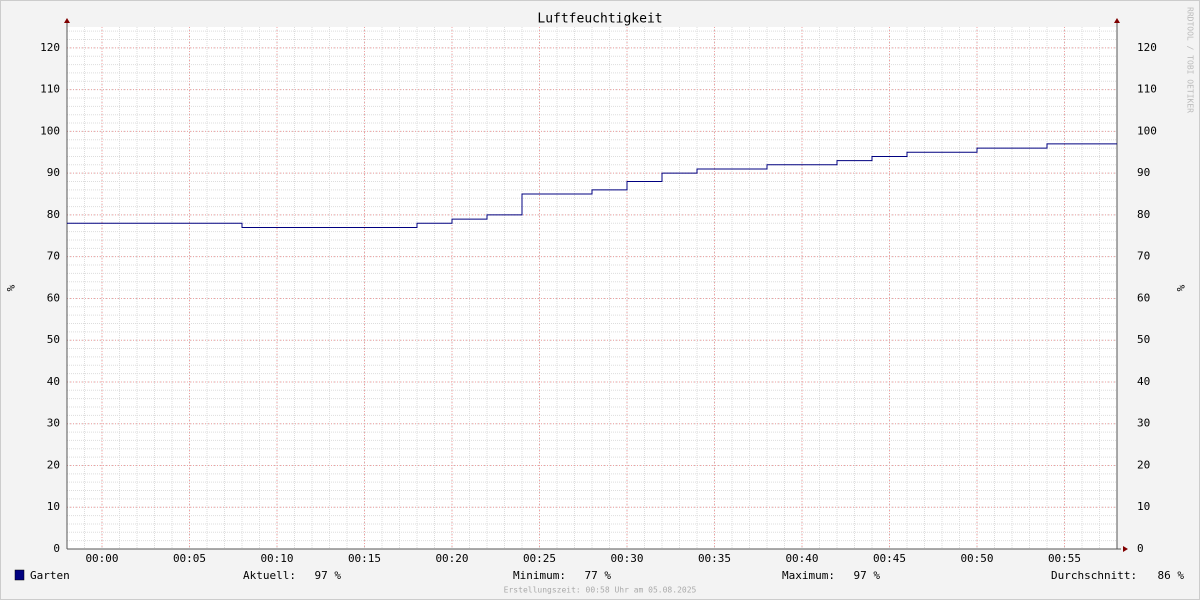 Image resolution: width=1200 pixels, height=600 pixels. Describe the element at coordinates (1143, 339) in the screenshot. I see `y-tick-label-right: 50` at that location.